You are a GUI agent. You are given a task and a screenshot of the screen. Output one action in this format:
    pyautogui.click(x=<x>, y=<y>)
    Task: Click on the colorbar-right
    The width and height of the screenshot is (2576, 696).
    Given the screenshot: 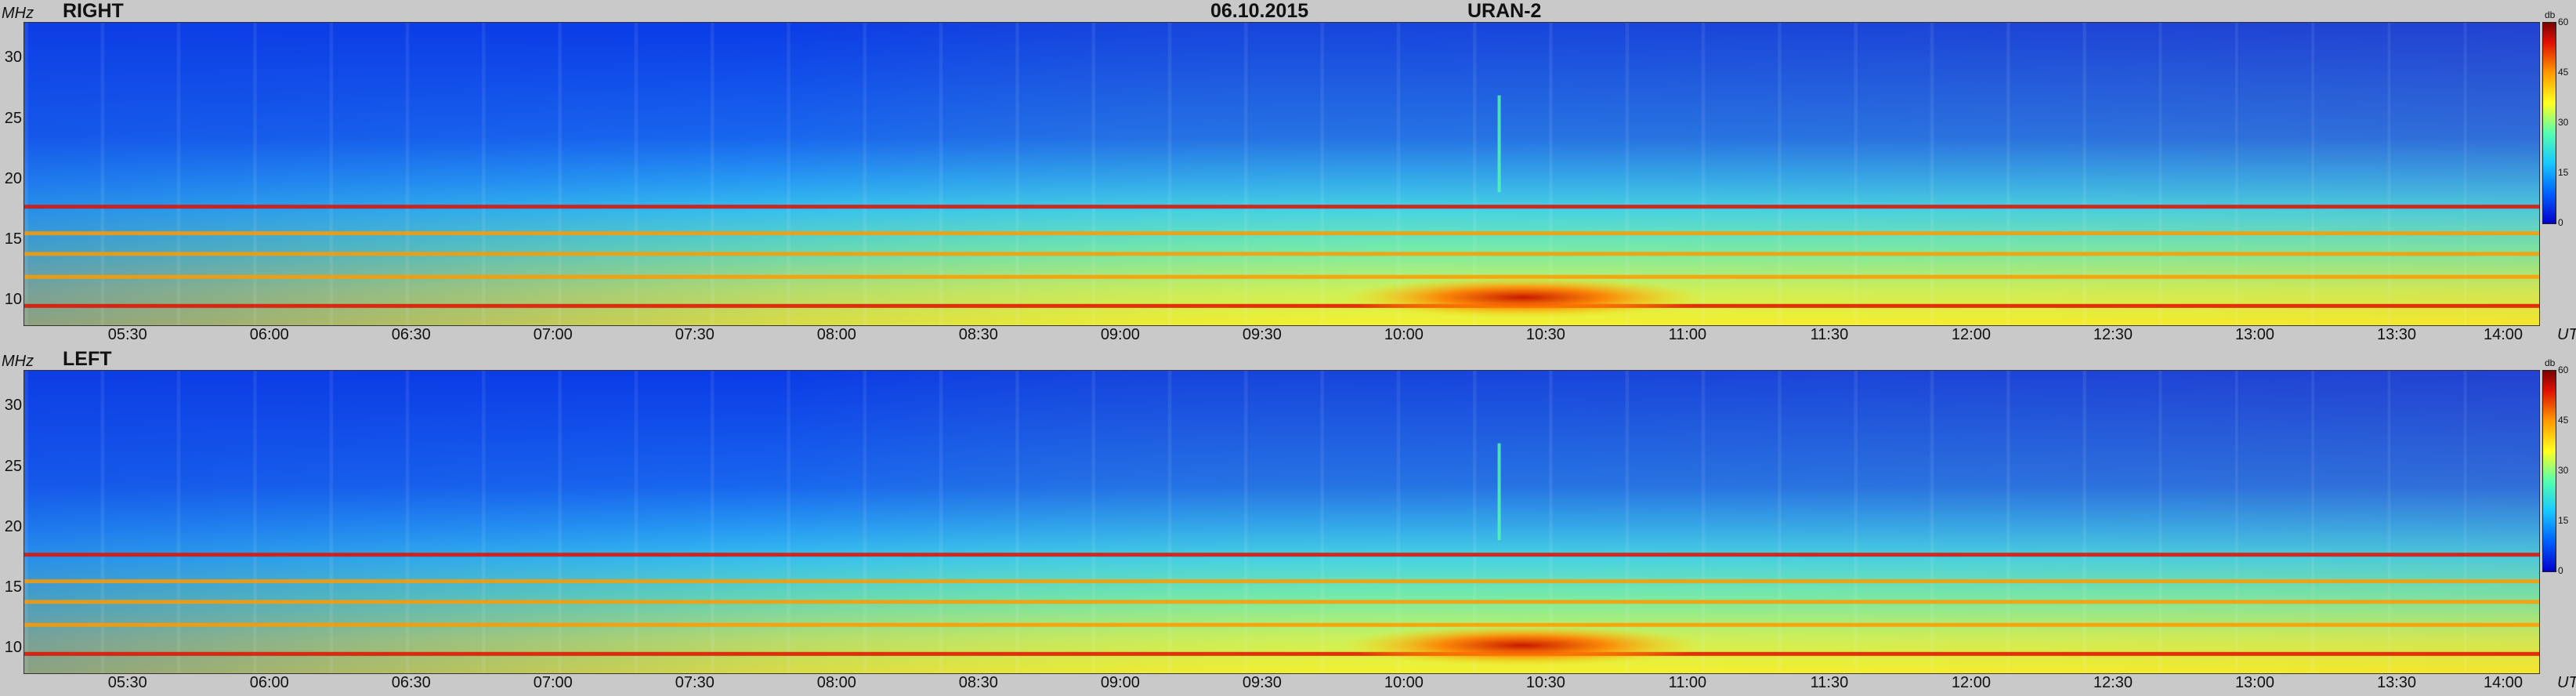 What is the action you would take?
    pyautogui.click(x=2549, y=123)
    